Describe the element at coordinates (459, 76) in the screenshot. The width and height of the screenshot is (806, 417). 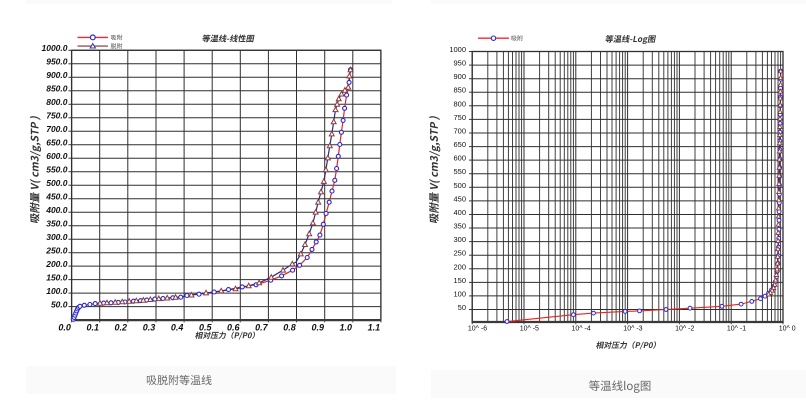
I see `svg-text: 900` at that location.